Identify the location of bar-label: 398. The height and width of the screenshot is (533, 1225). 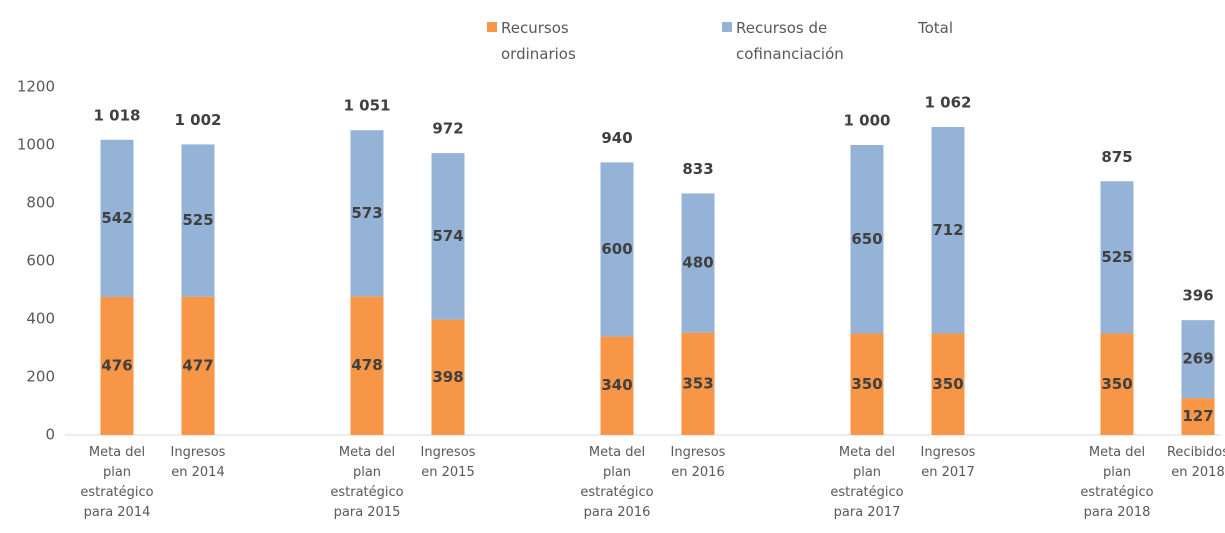
(447, 377).